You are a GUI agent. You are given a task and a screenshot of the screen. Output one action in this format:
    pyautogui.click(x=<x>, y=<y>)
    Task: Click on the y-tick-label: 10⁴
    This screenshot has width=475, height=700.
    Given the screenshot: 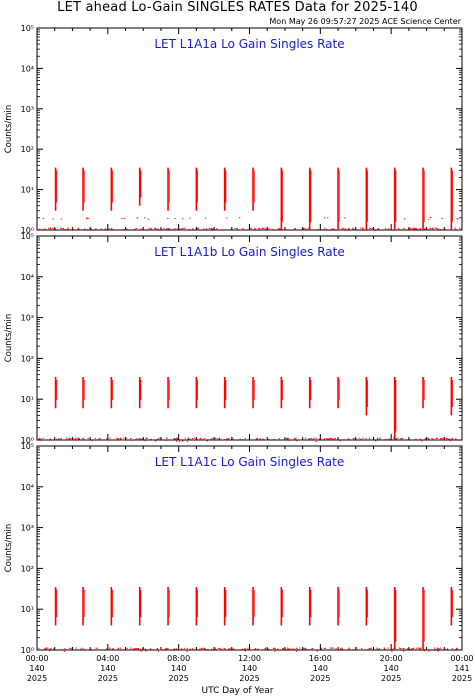 What is the action you would take?
    pyautogui.click(x=27, y=277)
    